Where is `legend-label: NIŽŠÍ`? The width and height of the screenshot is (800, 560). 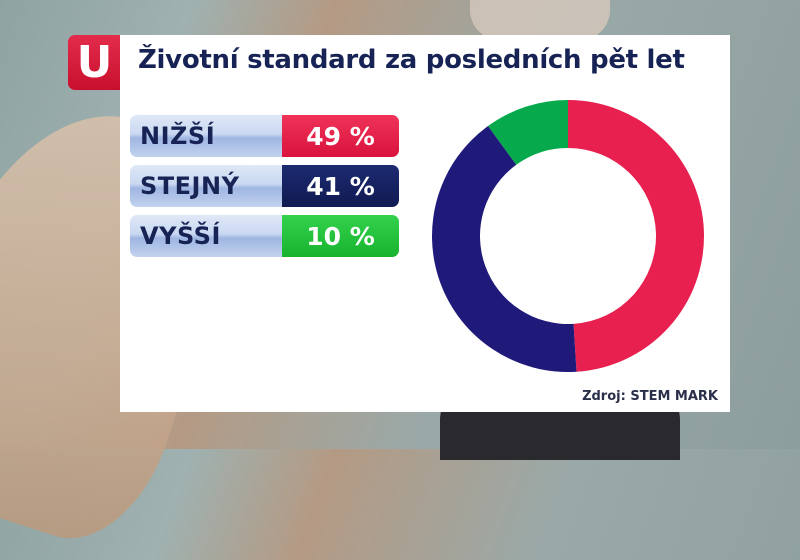
legend-label: NIŽŠÍ is located at coordinates (206, 136).